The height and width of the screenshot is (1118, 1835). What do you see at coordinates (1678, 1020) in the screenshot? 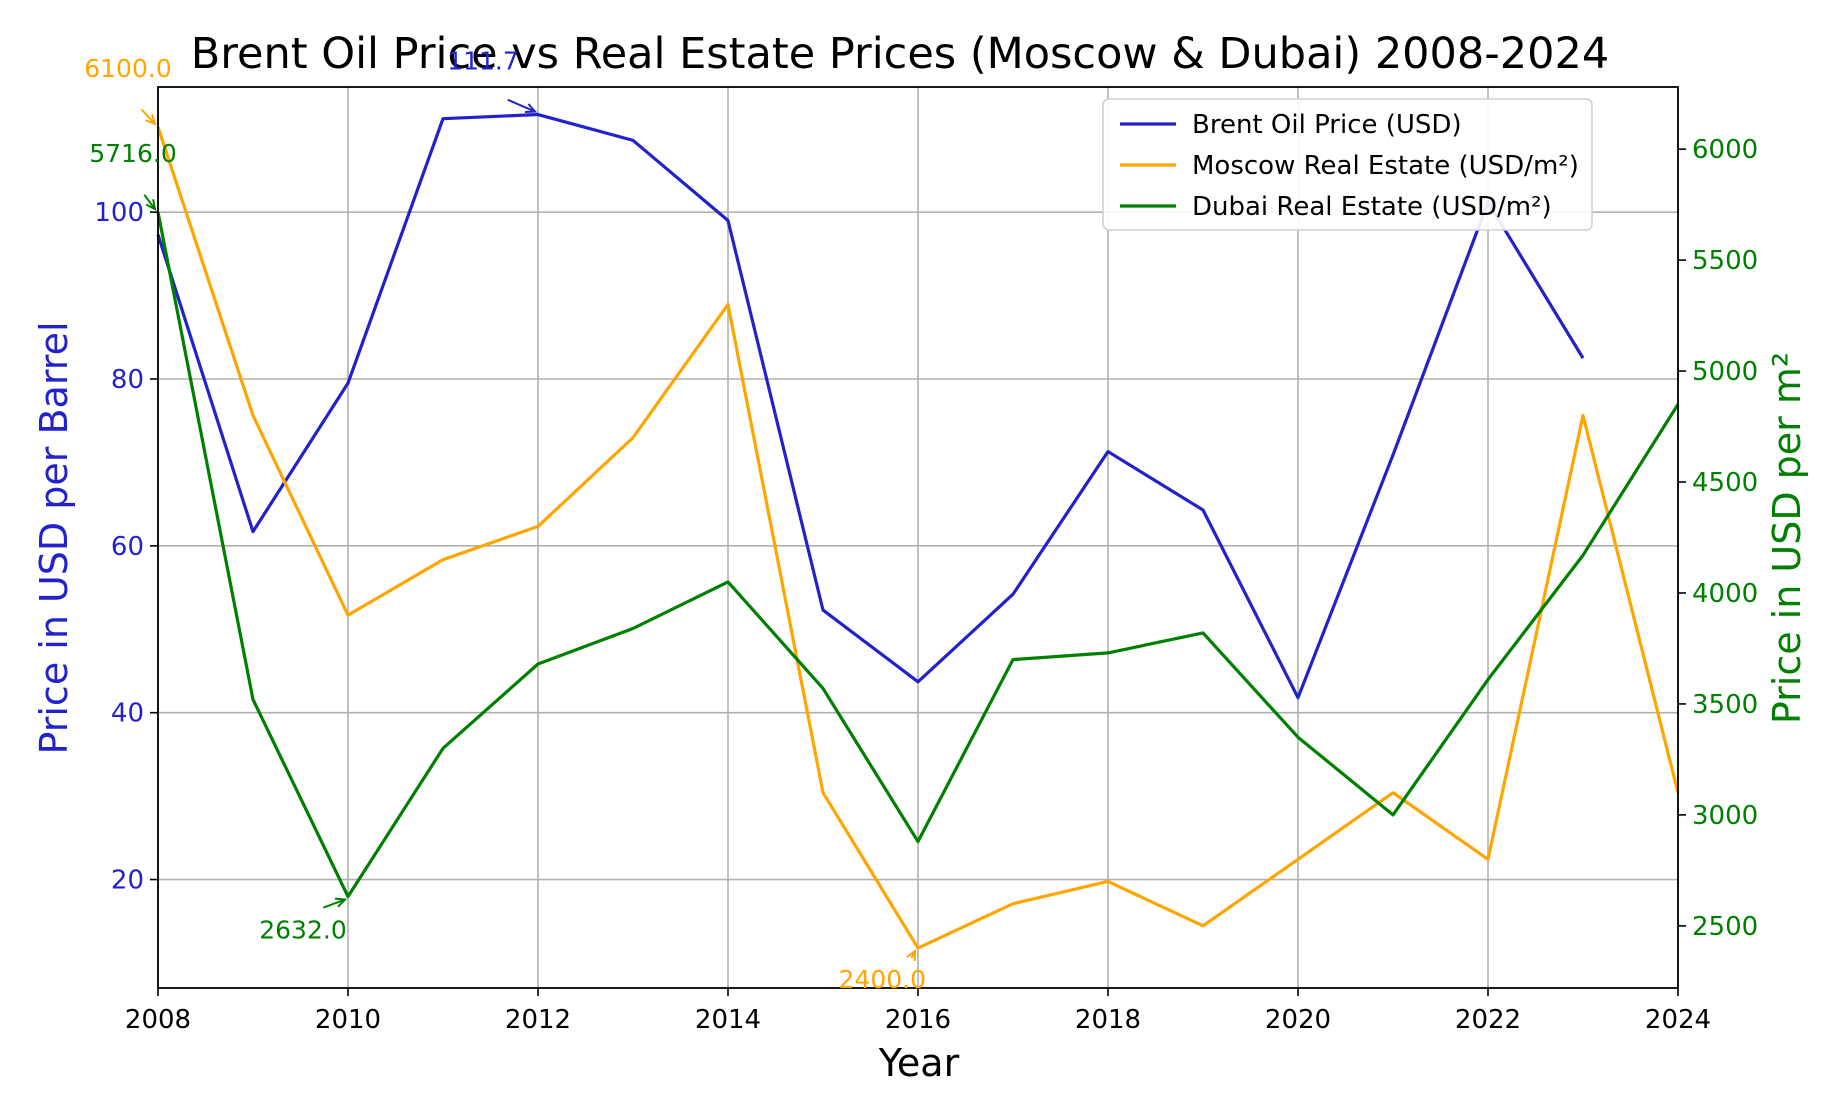
I see `x-tick-label: 2024` at bounding box center [1678, 1020].